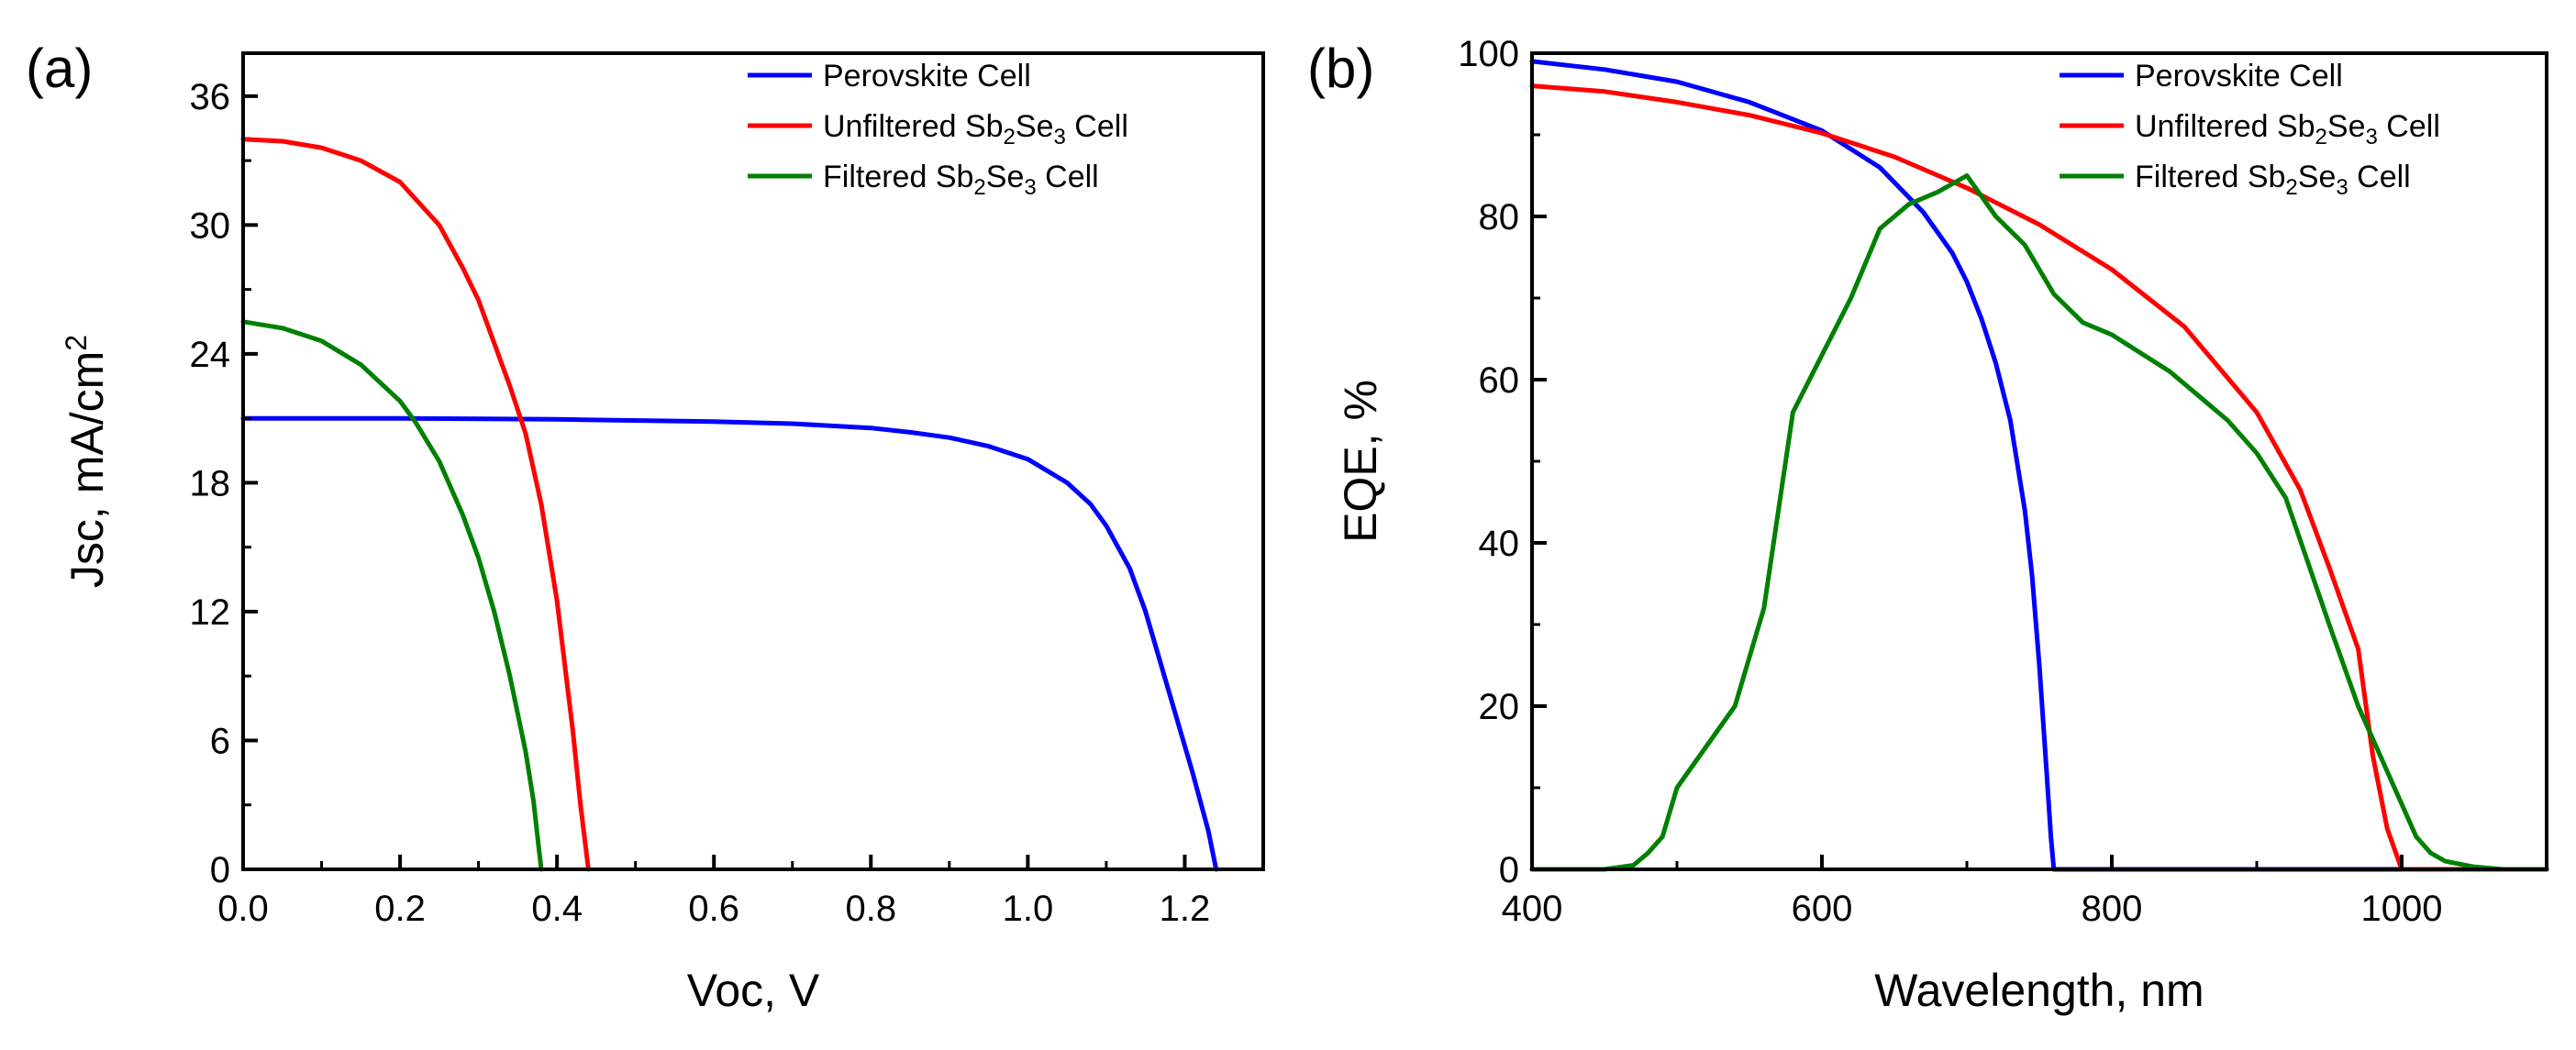 Image resolution: width=2576 pixels, height=1050 pixels. What do you see at coordinates (2287, 129) in the screenshot?
I see `panel-b-legend-label-unfiltered-sb2se3-cell: Unfiltered Sb2Se3 Cell` at bounding box center [2287, 129].